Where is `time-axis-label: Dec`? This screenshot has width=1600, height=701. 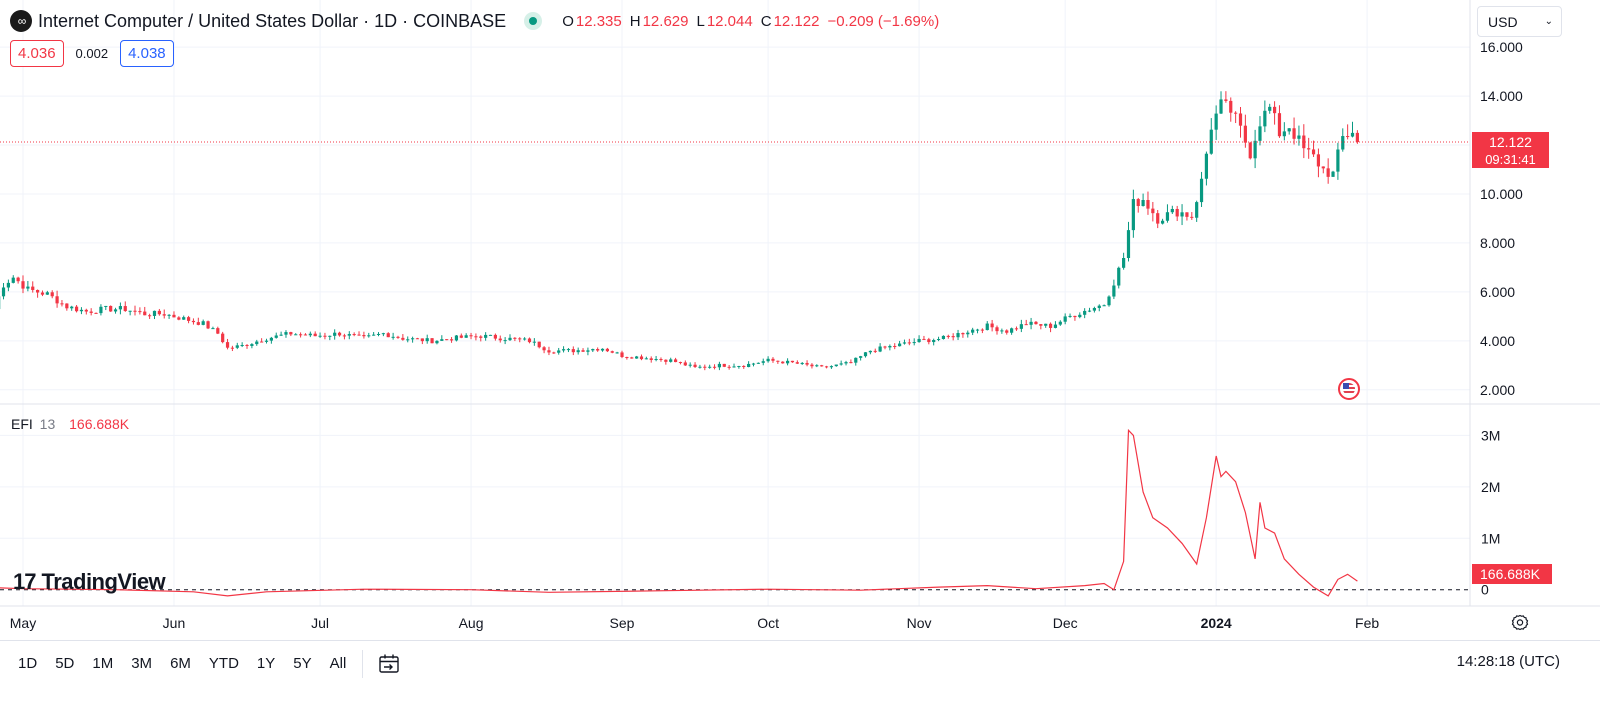 time-axis-label: Dec is located at coordinates (1065, 623).